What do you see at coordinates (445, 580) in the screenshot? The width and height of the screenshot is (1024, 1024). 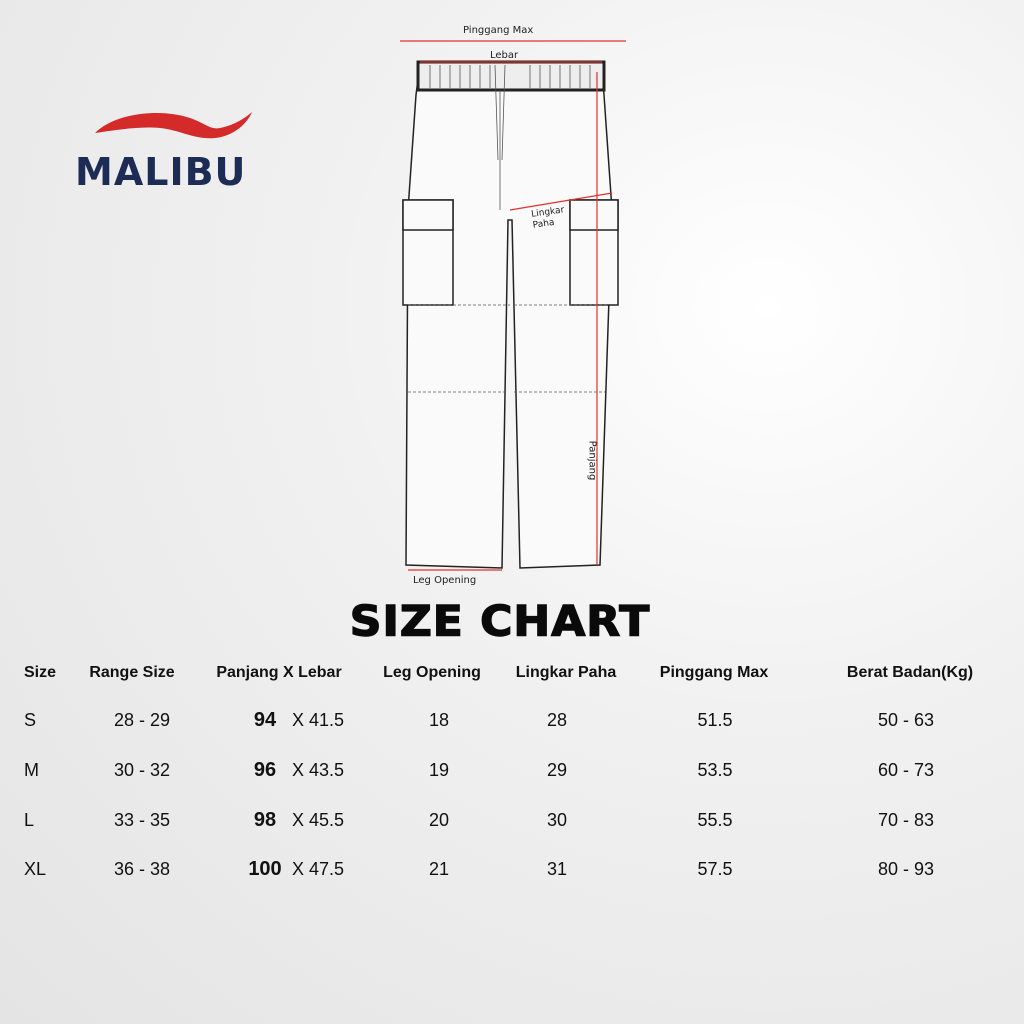 I see `label-leg-opening: Leg Opening` at bounding box center [445, 580].